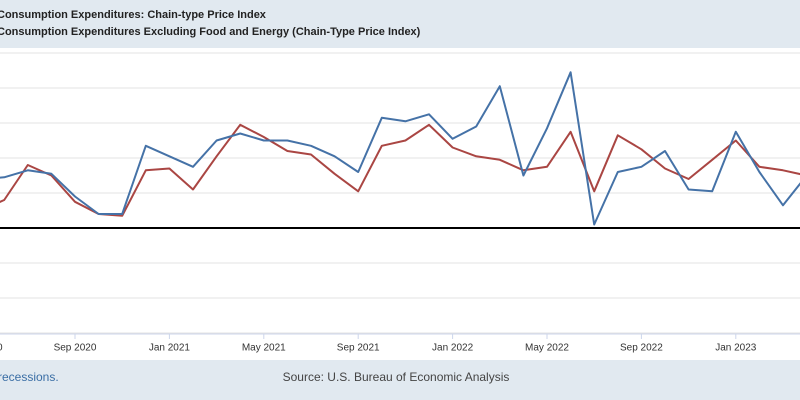 This screenshot has width=800, height=400. What do you see at coordinates (400, 24) in the screenshot?
I see `legend-band` at bounding box center [400, 24].